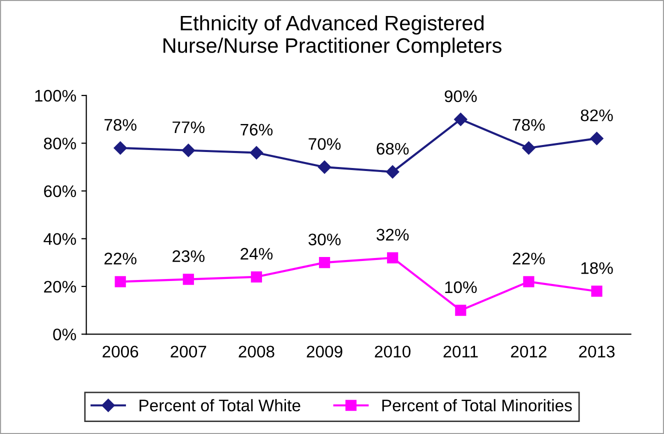 Image resolution: width=664 pixels, height=434 pixels. What do you see at coordinates (460, 96) in the screenshot?
I see `data-label: 90%` at bounding box center [460, 96].